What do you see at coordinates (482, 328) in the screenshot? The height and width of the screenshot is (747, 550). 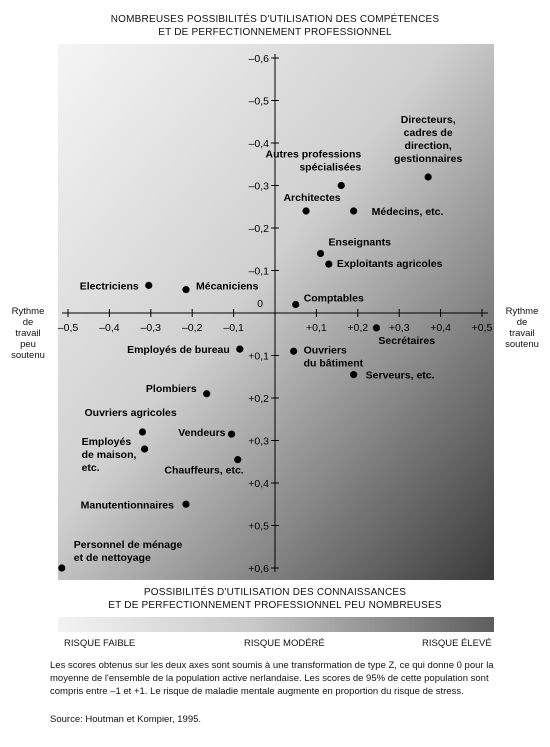 I see `x-tick-label: +0,5` at bounding box center [482, 328].